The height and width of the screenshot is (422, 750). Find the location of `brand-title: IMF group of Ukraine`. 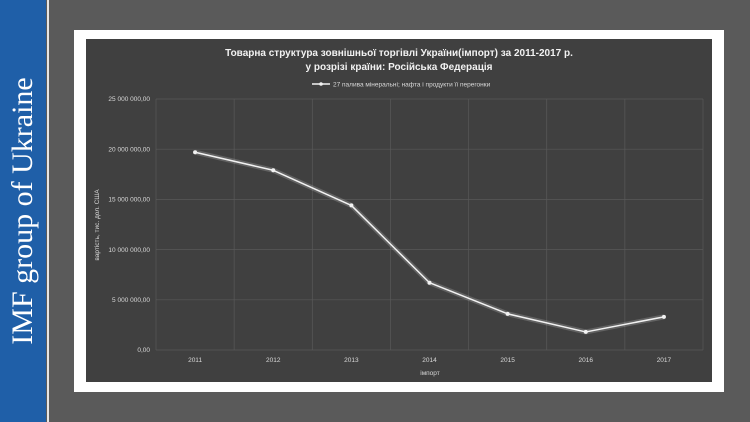

brand-title: IMF group of Ukraine is located at coordinates (22, 211).